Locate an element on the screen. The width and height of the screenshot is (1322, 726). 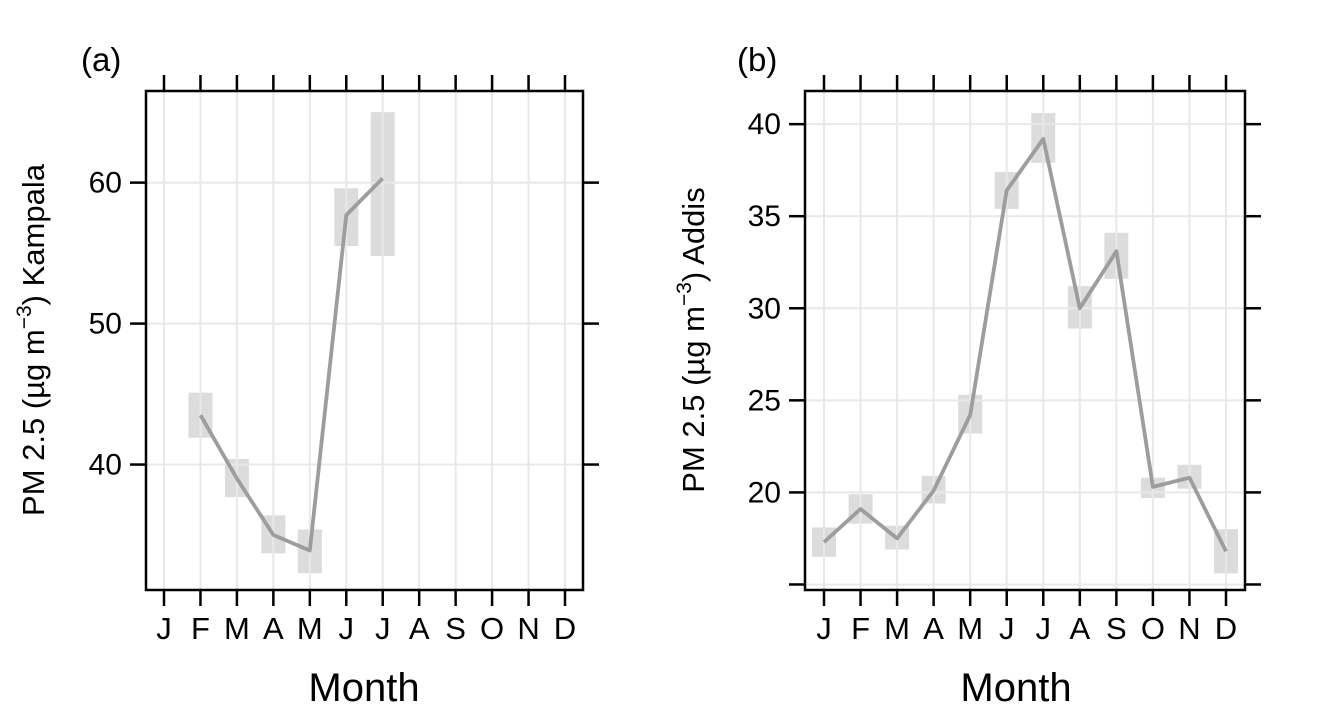
y-tick-label: 60 is located at coordinates (105, 183).